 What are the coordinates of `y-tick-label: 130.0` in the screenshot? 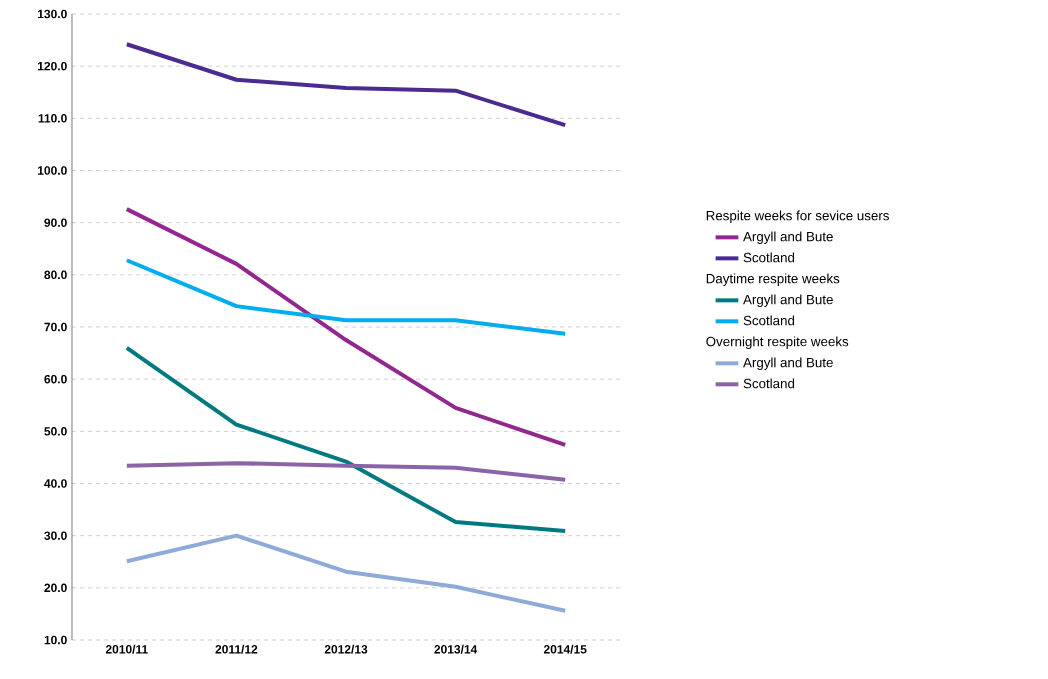 It's located at (52, 14).